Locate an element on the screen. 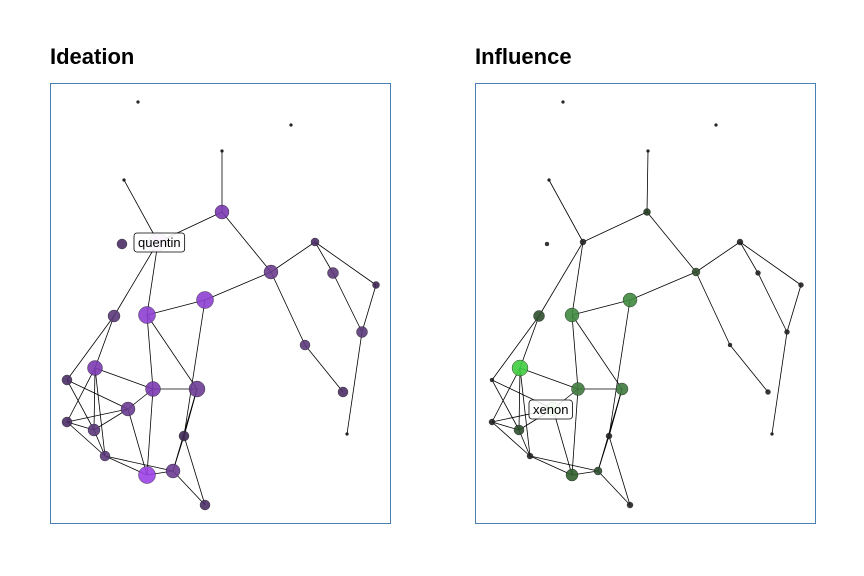  panel-title-influence: Influence is located at coordinates (523, 56).